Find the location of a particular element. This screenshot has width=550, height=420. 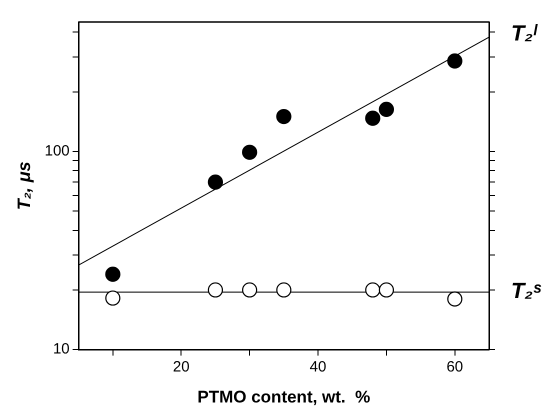

annotation: T₂ˢ is located at coordinates (526, 291).